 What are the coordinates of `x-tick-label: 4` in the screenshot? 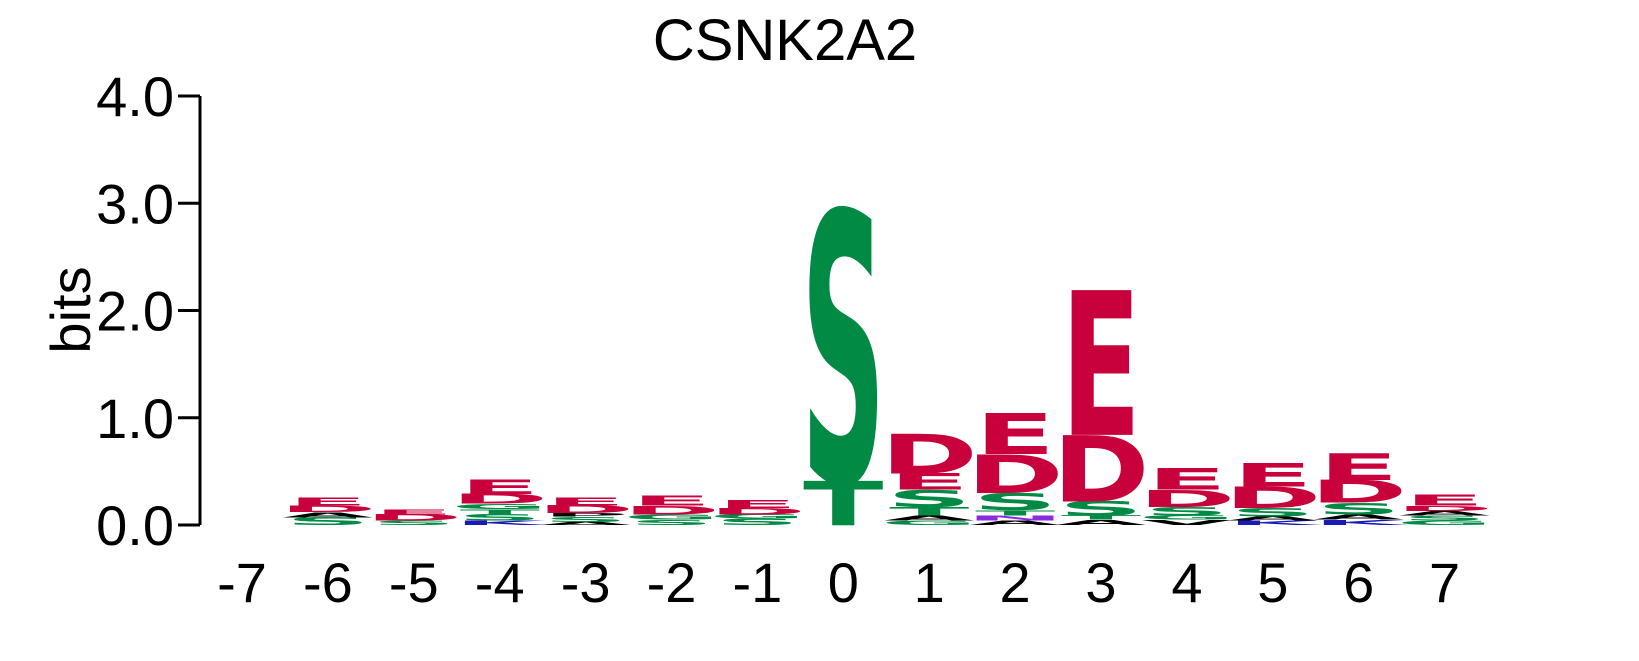 It's located at (1186, 582).